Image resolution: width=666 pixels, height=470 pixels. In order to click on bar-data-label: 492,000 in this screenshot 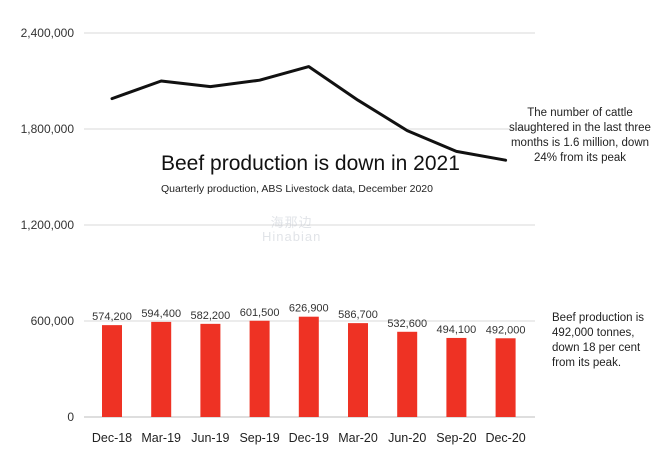, I will do `click(506, 330)`.